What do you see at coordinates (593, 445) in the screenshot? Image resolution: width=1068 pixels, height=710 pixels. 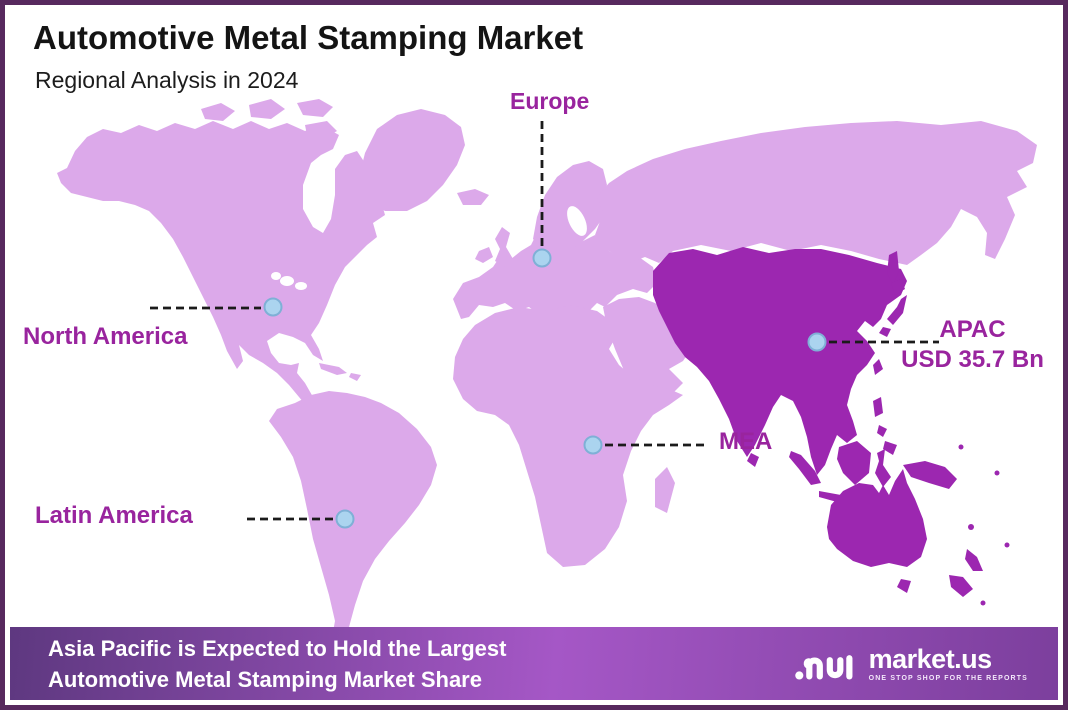 I see `marker-mea` at bounding box center [593, 445].